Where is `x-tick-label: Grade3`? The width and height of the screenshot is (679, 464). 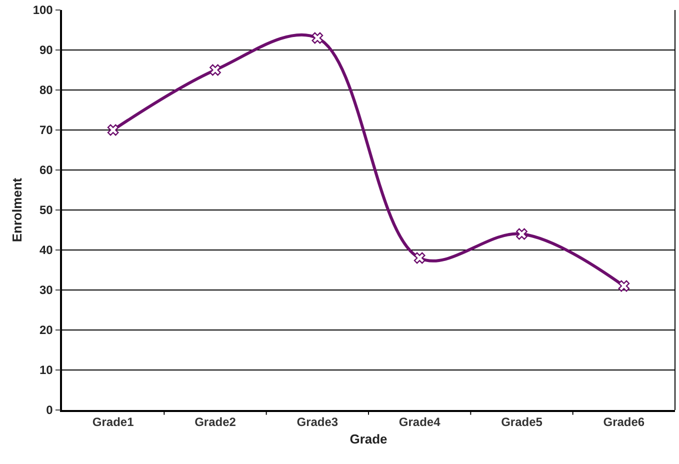 x-tick-label: Grade3 is located at coordinates (317, 422).